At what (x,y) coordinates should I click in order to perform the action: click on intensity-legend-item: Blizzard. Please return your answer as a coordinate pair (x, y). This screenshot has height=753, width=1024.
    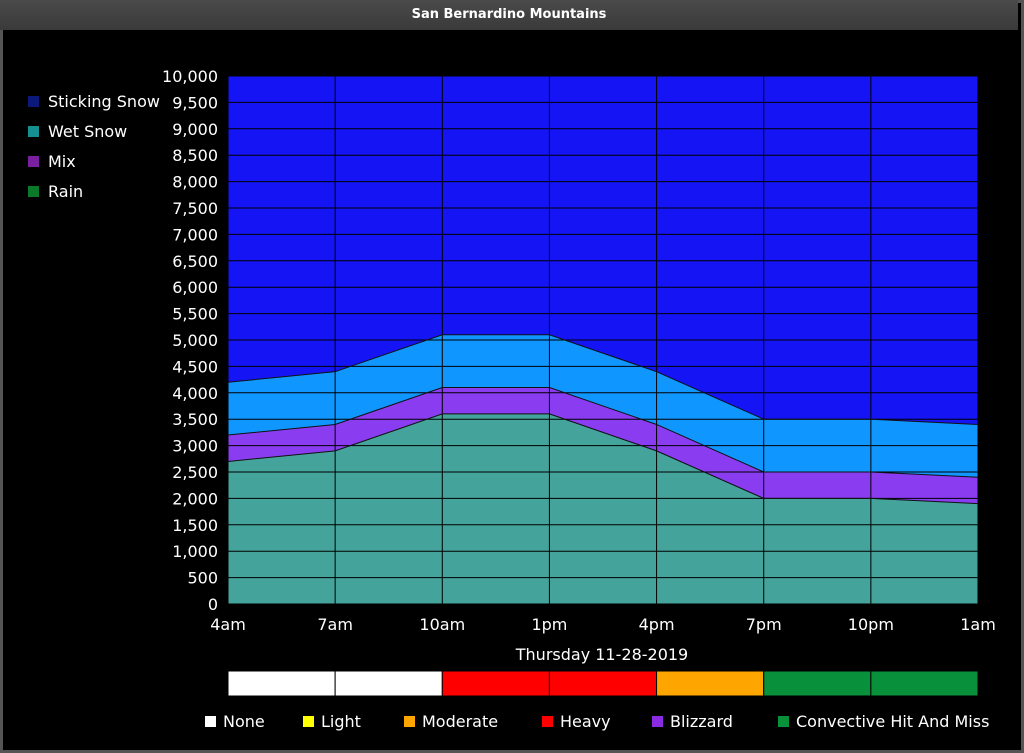
    Looking at the image, I should click on (692, 721).